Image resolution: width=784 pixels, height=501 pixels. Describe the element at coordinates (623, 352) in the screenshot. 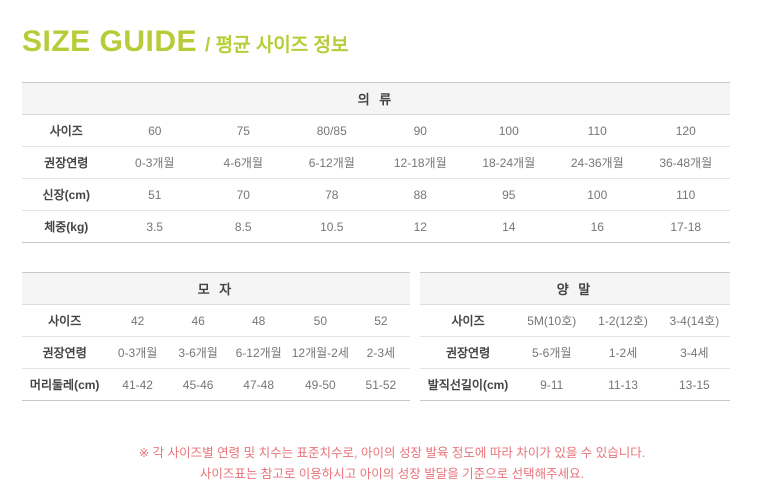

I see `table-cell: 1-2세` at that location.